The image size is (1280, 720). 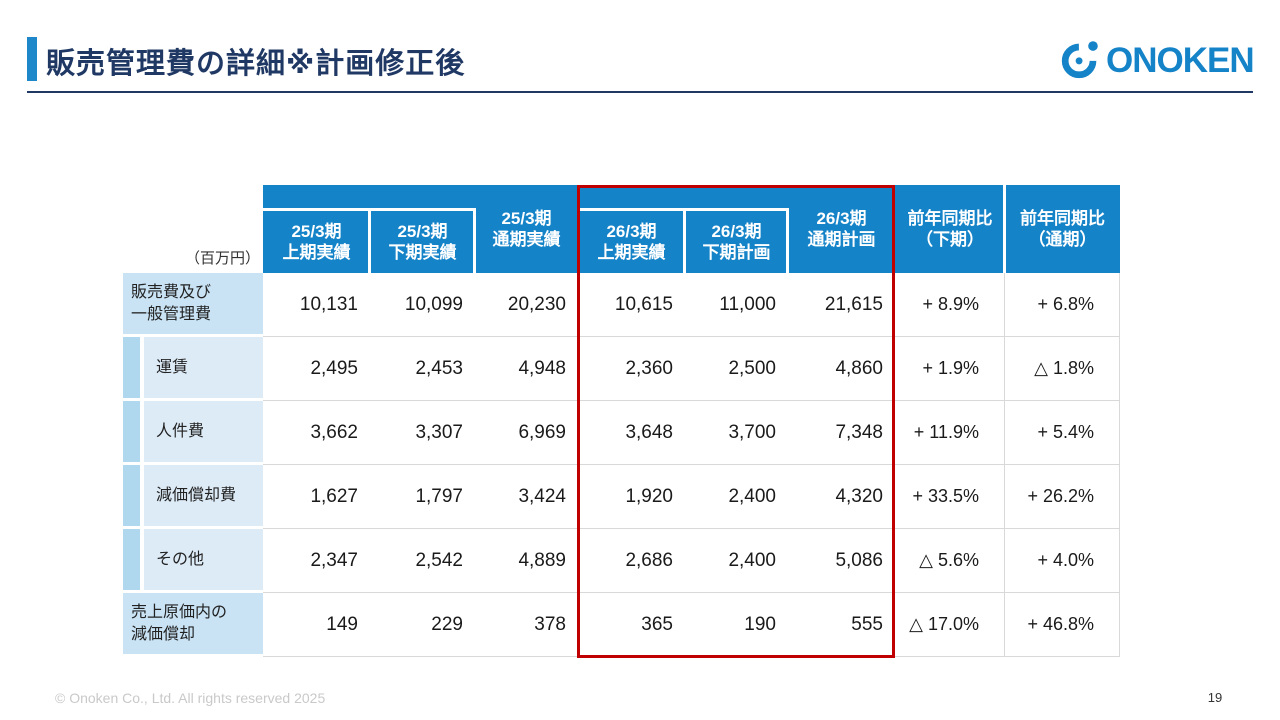 I want to click on yoy-cell: △ 1.8%, so click(x=1064, y=368).